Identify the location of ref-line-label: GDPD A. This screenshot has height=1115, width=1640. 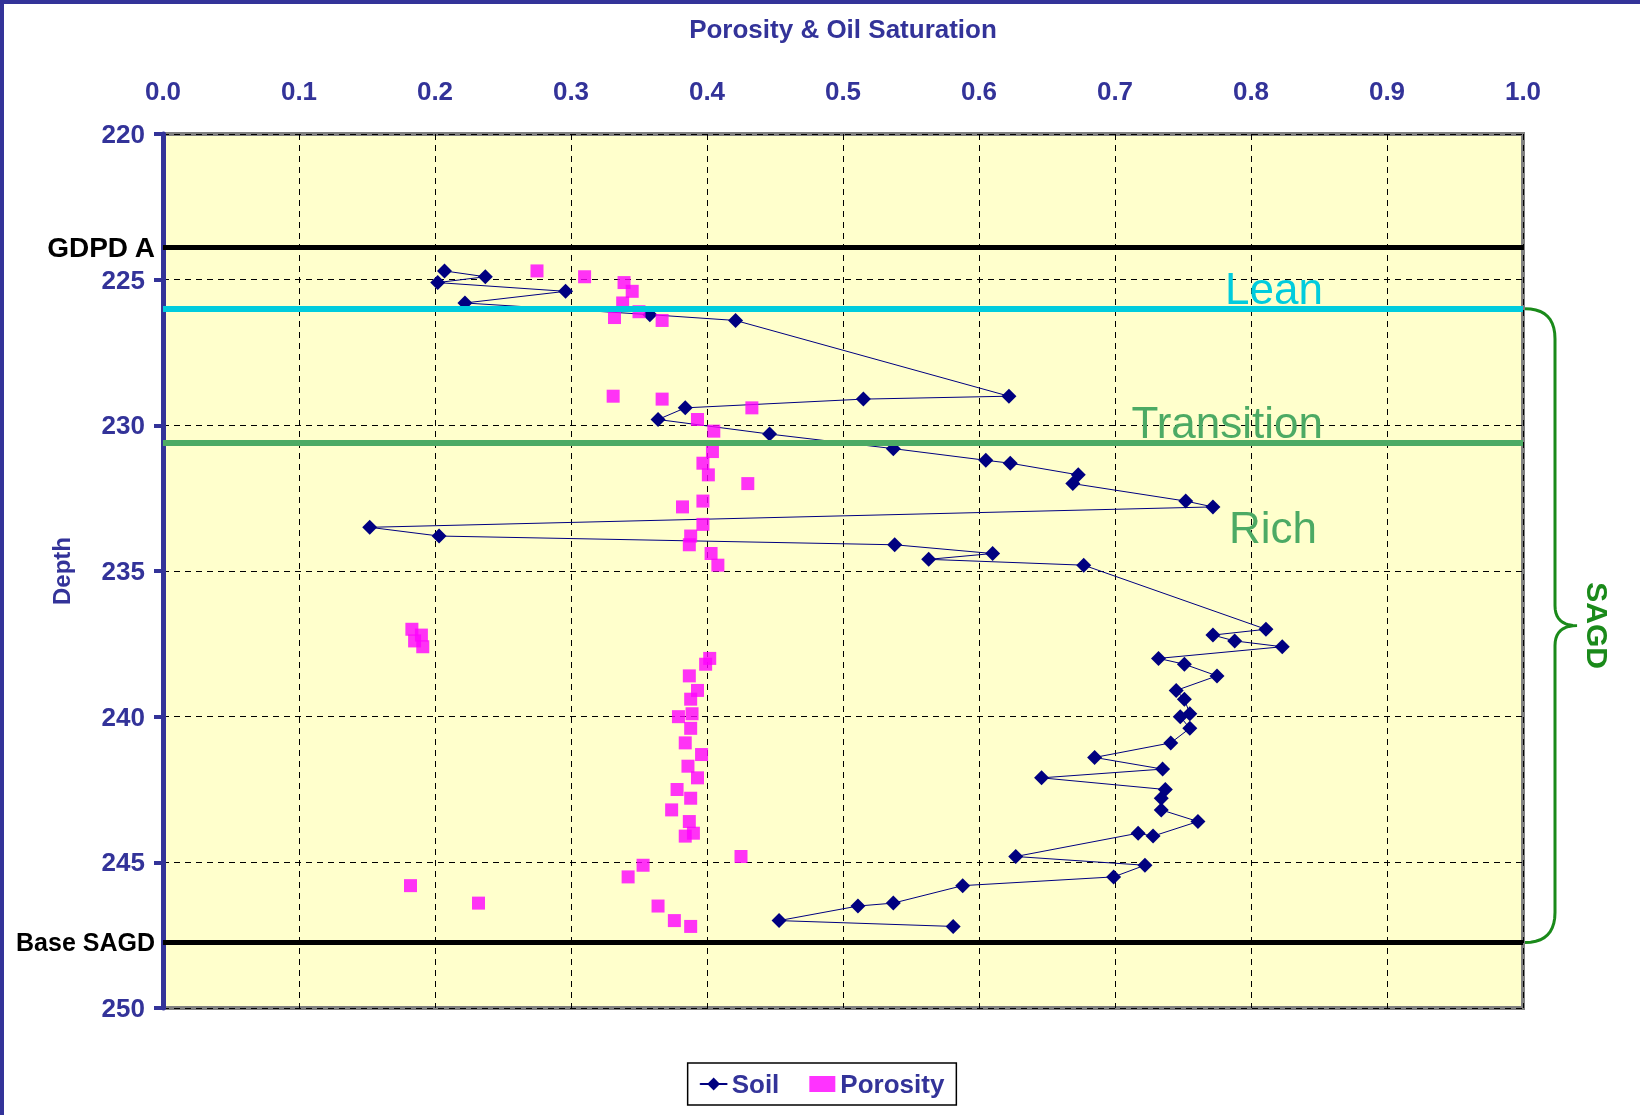
(101, 248).